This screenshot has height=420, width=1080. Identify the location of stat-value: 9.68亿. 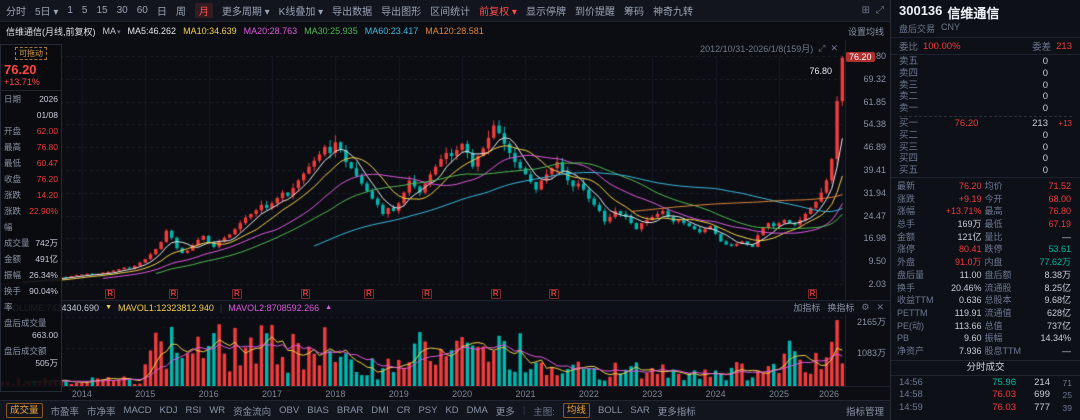
(1057, 300).